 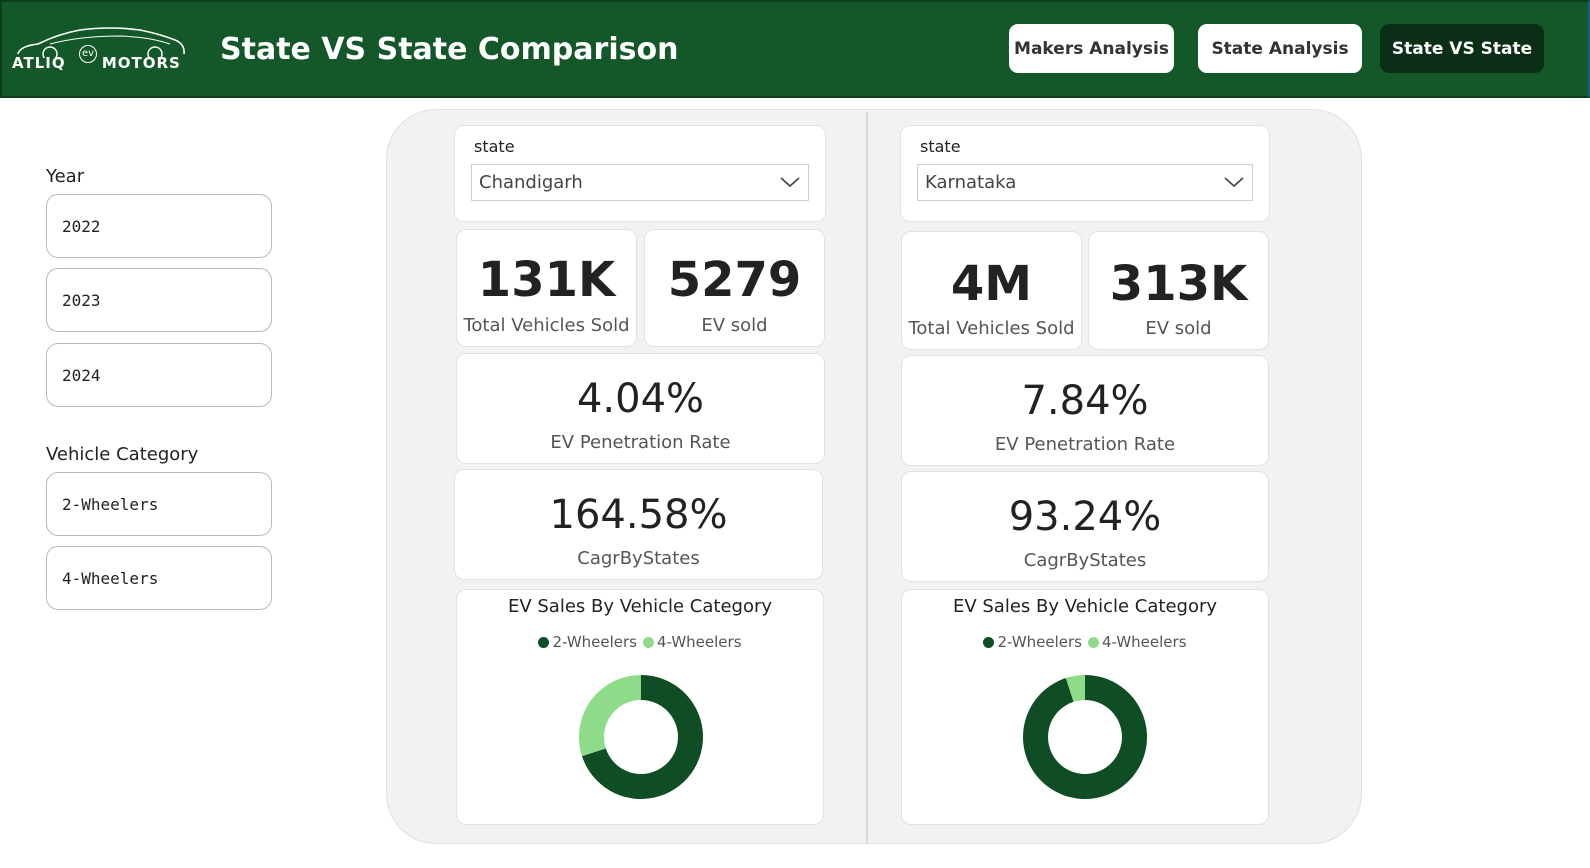 I want to click on ev-penetration-value: 4.04%, so click(x=640, y=399).